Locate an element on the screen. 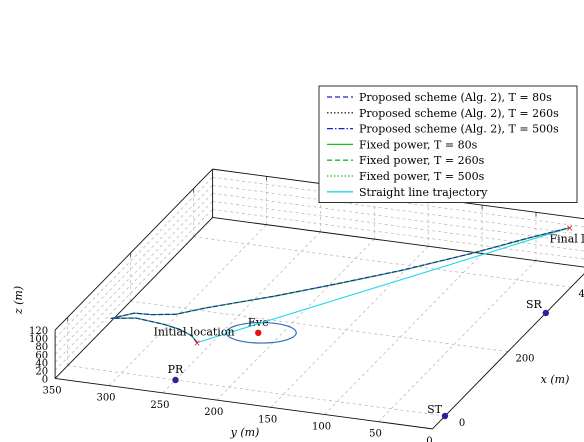  initial-location-marker: × is located at coordinates (197, 344).